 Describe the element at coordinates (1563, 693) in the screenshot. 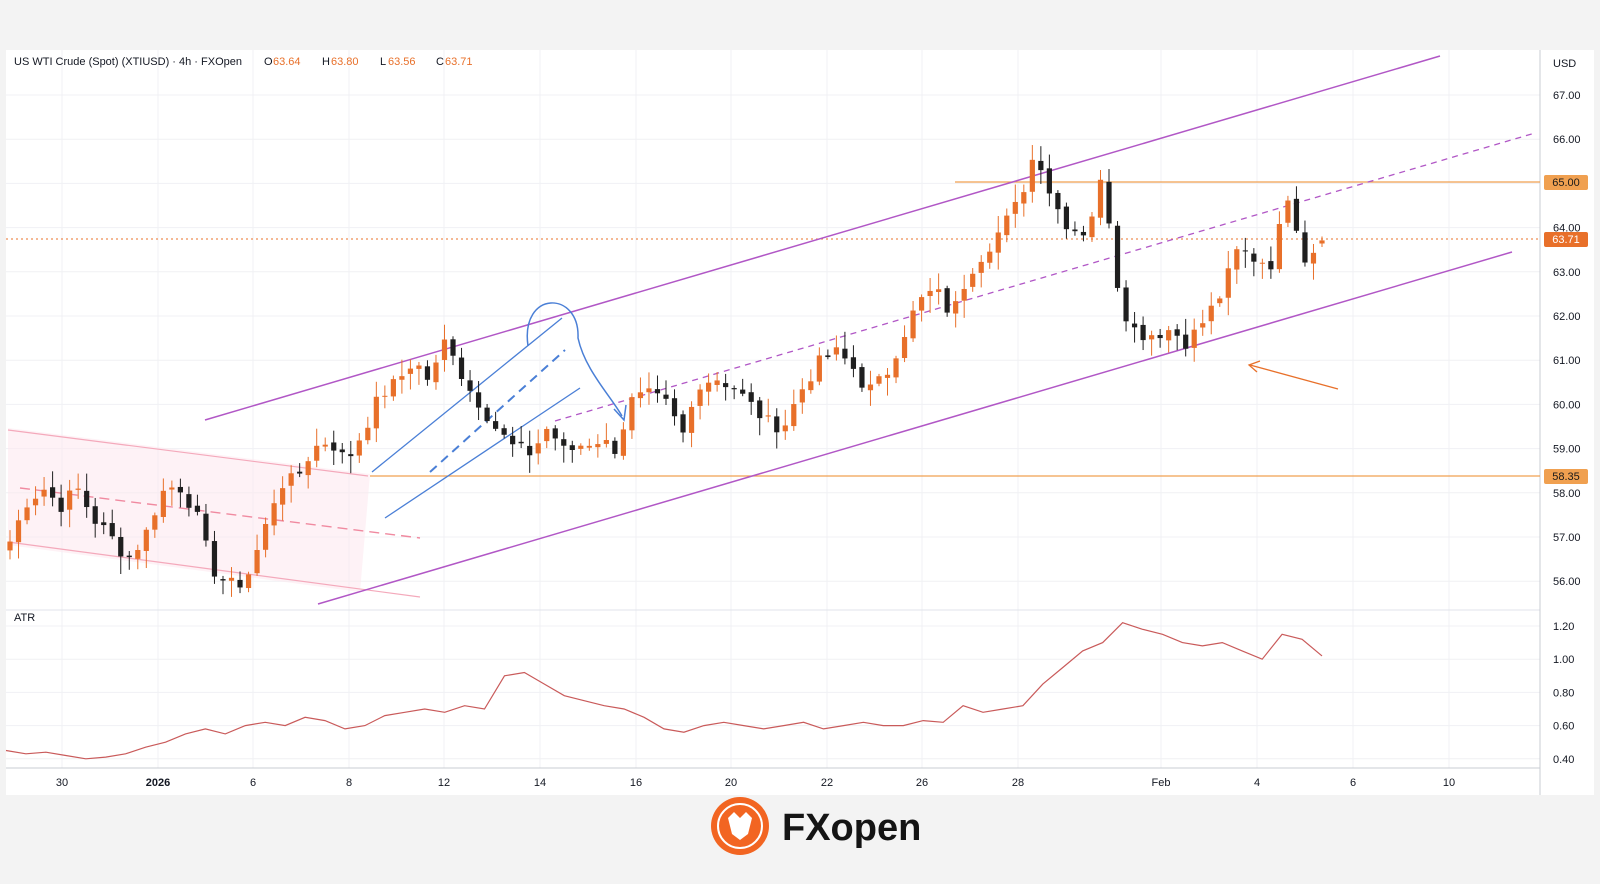

I see `atr-axis: 1.20 1.00 0.80 0.60 0.40` at that location.